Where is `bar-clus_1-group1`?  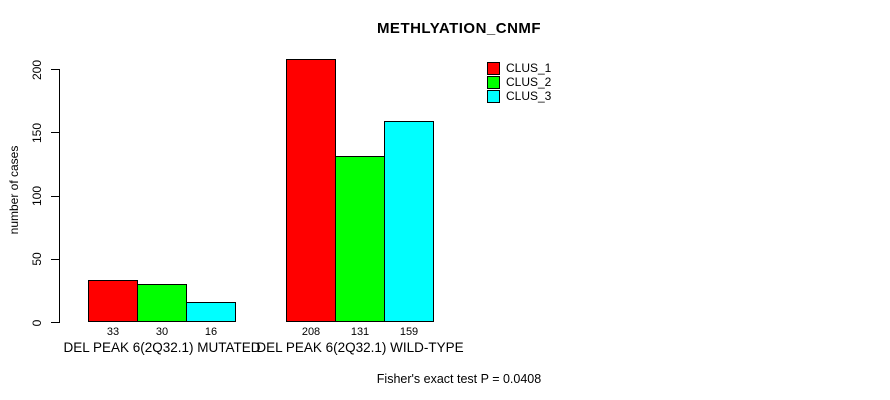 bar-clus_1-group1 is located at coordinates (113, 301).